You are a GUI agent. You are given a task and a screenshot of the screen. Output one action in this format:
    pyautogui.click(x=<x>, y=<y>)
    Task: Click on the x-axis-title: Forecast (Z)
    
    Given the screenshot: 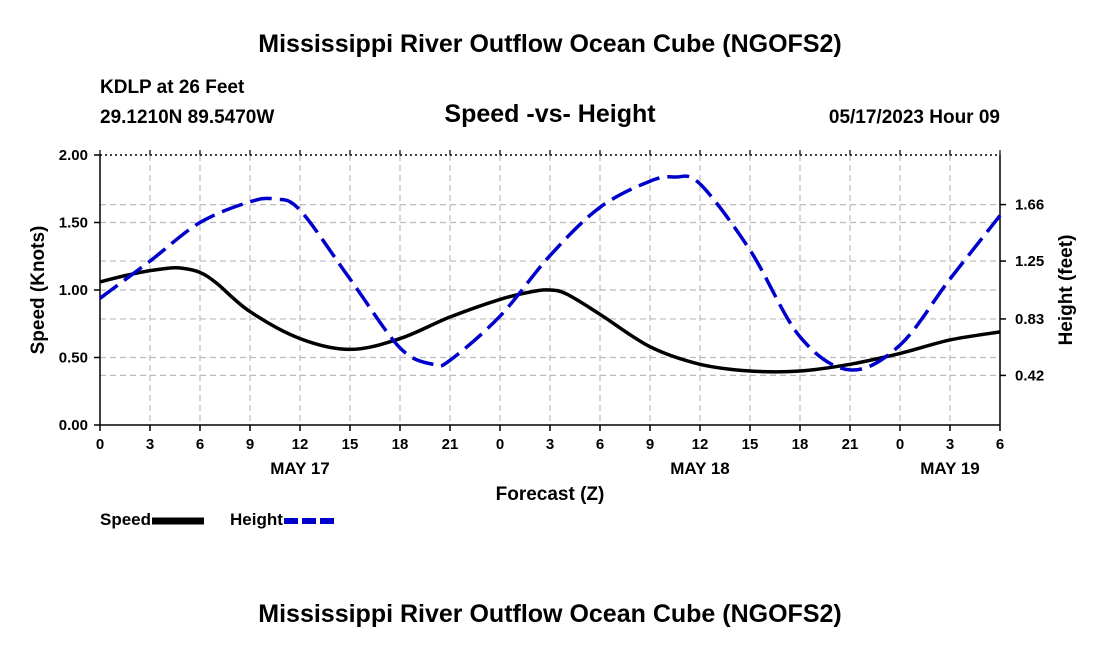 What is the action you would take?
    pyautogui.click(x=550, y=494)
    